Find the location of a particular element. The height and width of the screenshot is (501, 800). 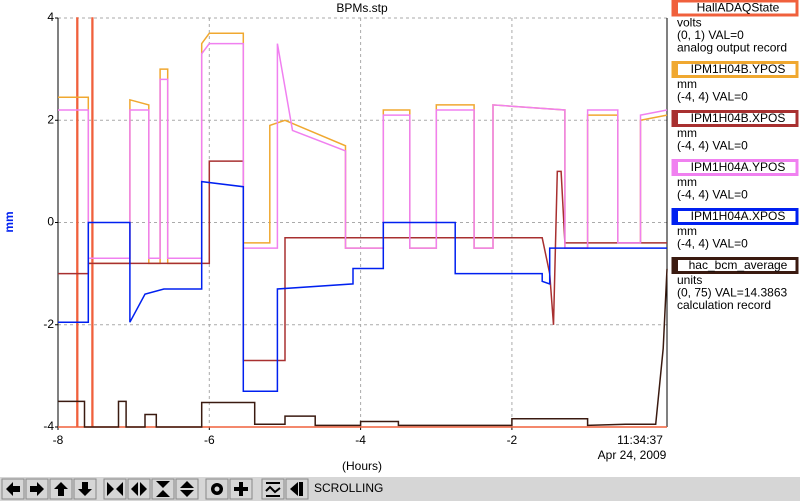

legend-record: analog output record is located at coordinates (732, 48).